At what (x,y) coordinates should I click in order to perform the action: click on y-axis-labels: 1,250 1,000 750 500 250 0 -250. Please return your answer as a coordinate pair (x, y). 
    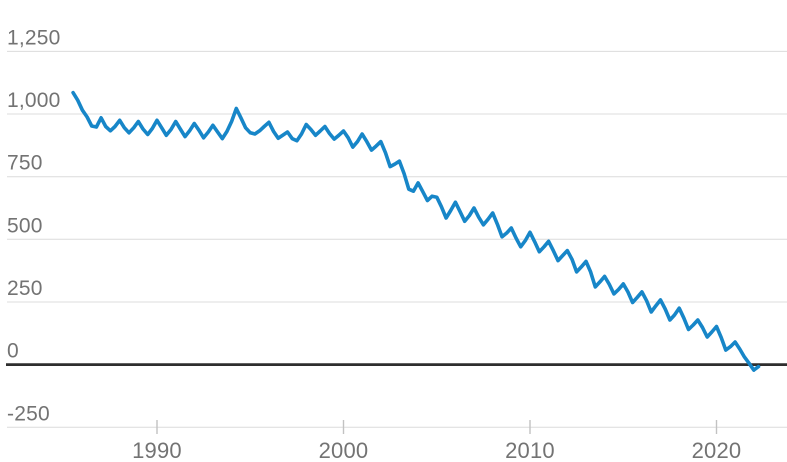
    Looking at the image, I should click on (34, 225).